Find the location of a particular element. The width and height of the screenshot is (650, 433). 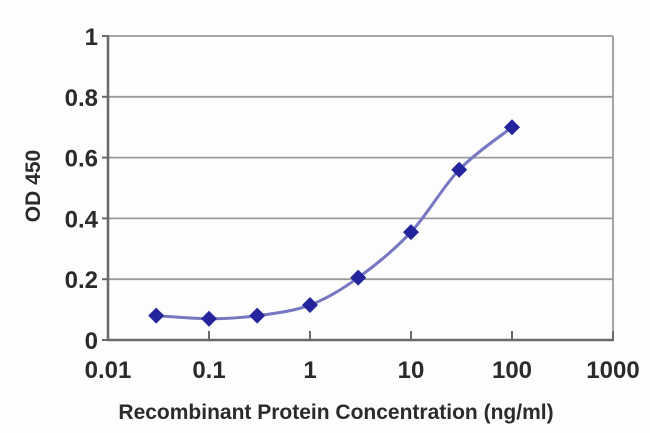

x-tick-label: 1000 is located at coordinates (612, 370).